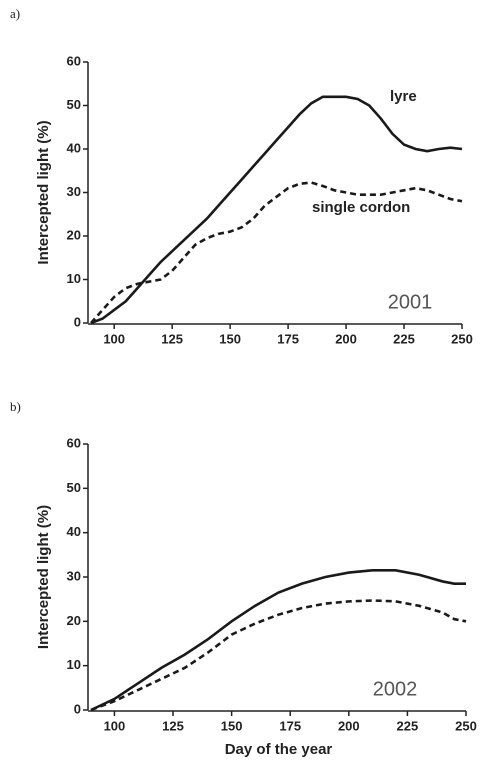  I want to click on year-annotation: 2001, so click(410, 302).